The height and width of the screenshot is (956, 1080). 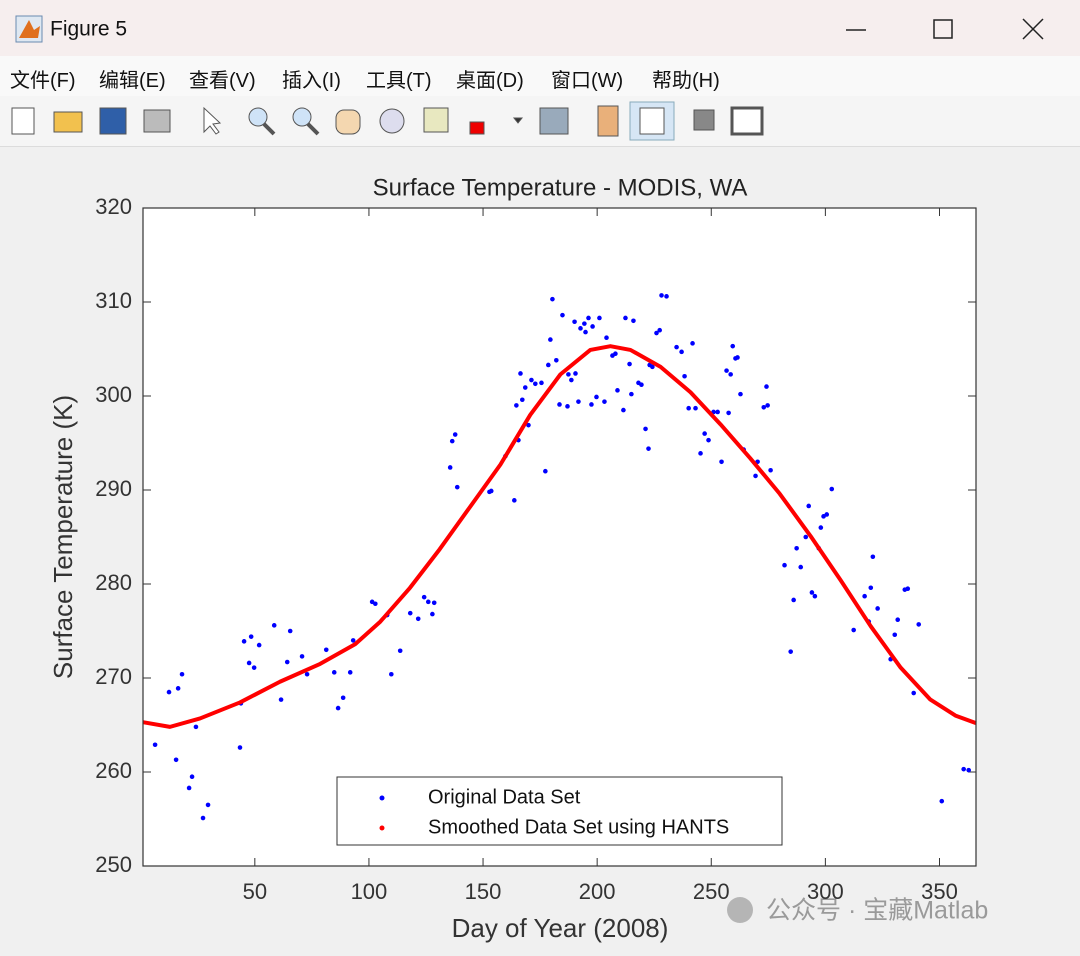 I want to click on menu-item: 文件(F), so click(x=43, y=81).